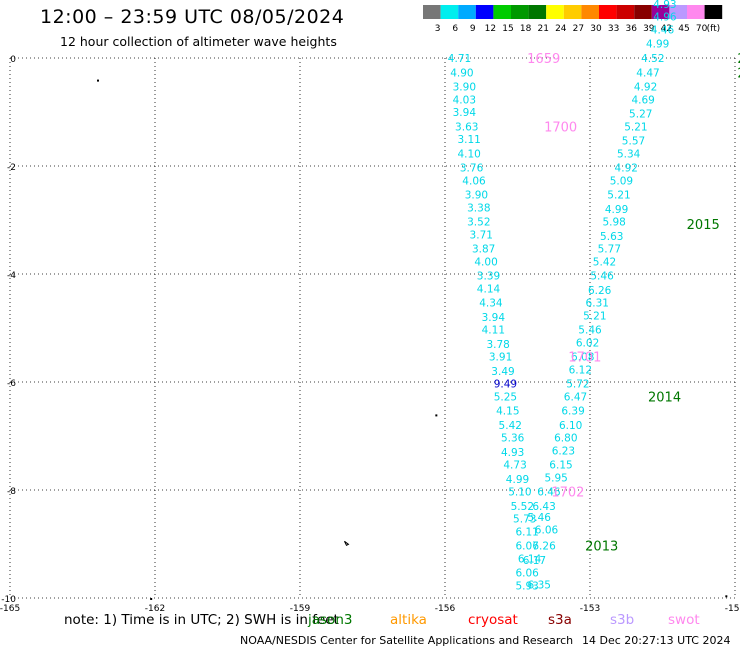 The image size is (740, 650). What do you see at coordinates (622, 620) in the screenshot?
I see `satellite-label-s3b: s3b` at bounding box center [622, 620].